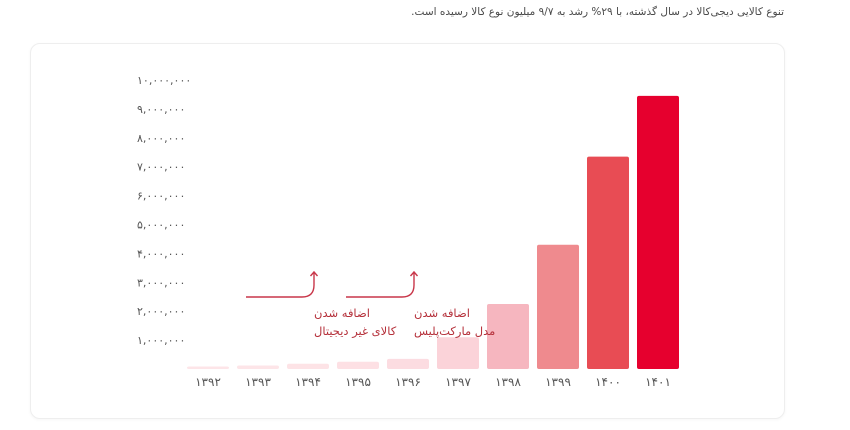 This screenshot has width=850, height=430. Describe the element at coordinates (258, 382) in the screenshot. I see `x-tick-label: ۱۳۹۳` at that location.